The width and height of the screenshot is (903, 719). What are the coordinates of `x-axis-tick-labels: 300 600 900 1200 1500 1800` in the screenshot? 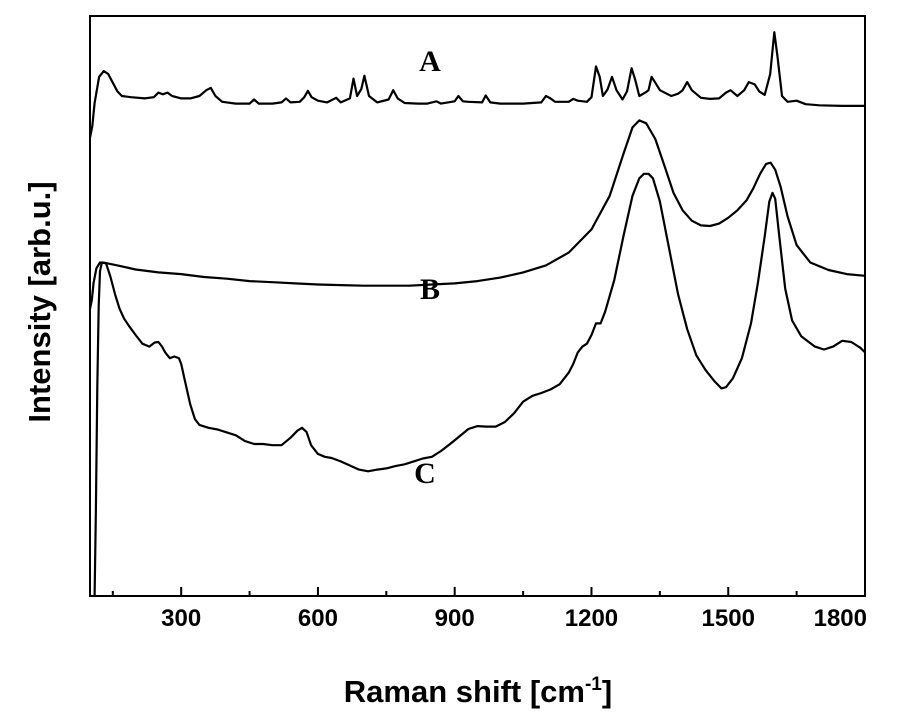 It's located at (514, 618).